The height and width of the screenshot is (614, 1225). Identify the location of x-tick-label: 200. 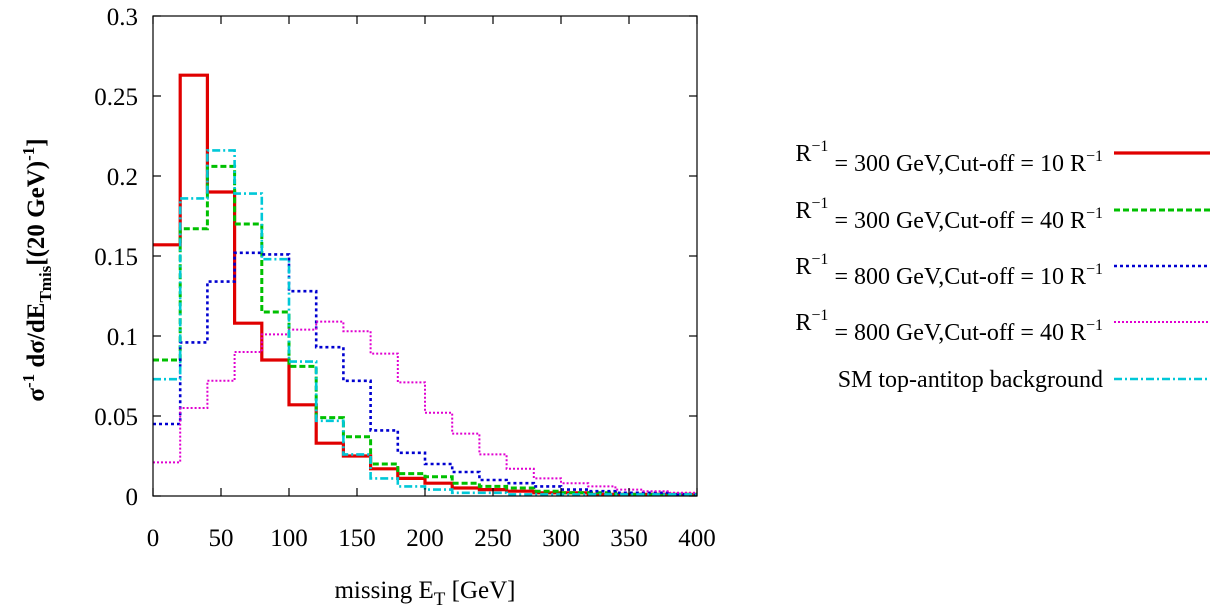
(425, 538).